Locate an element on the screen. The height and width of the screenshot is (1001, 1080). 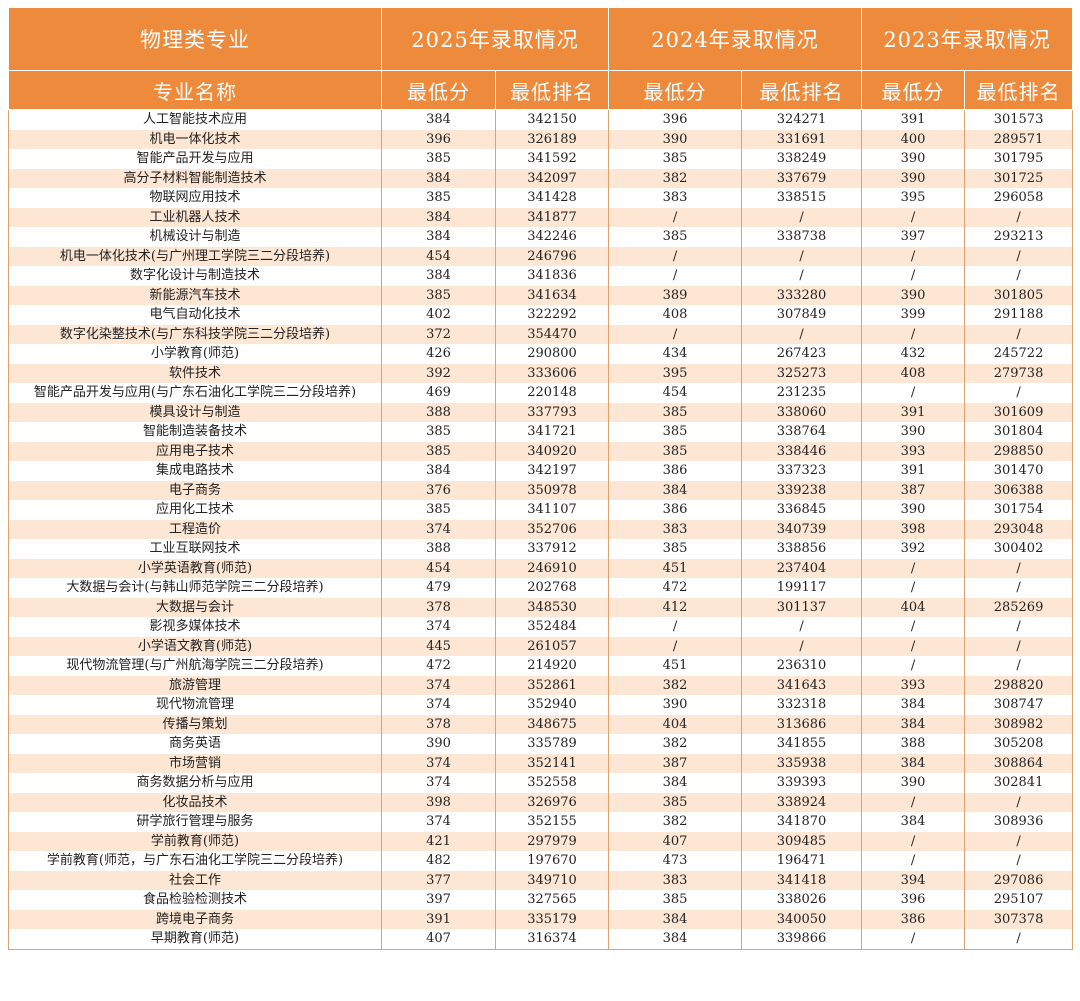
table-row: 软件技术 392 333606 395 325273 408 279738 is located at coordinates (541, 373).